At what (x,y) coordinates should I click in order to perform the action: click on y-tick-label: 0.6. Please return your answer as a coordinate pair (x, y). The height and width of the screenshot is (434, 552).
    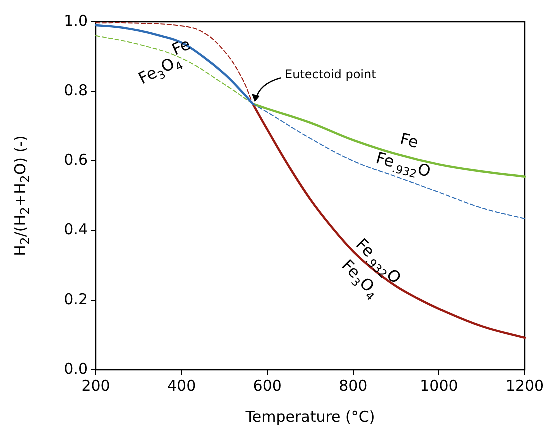
    Looking at the image, I should click on (76, 160).